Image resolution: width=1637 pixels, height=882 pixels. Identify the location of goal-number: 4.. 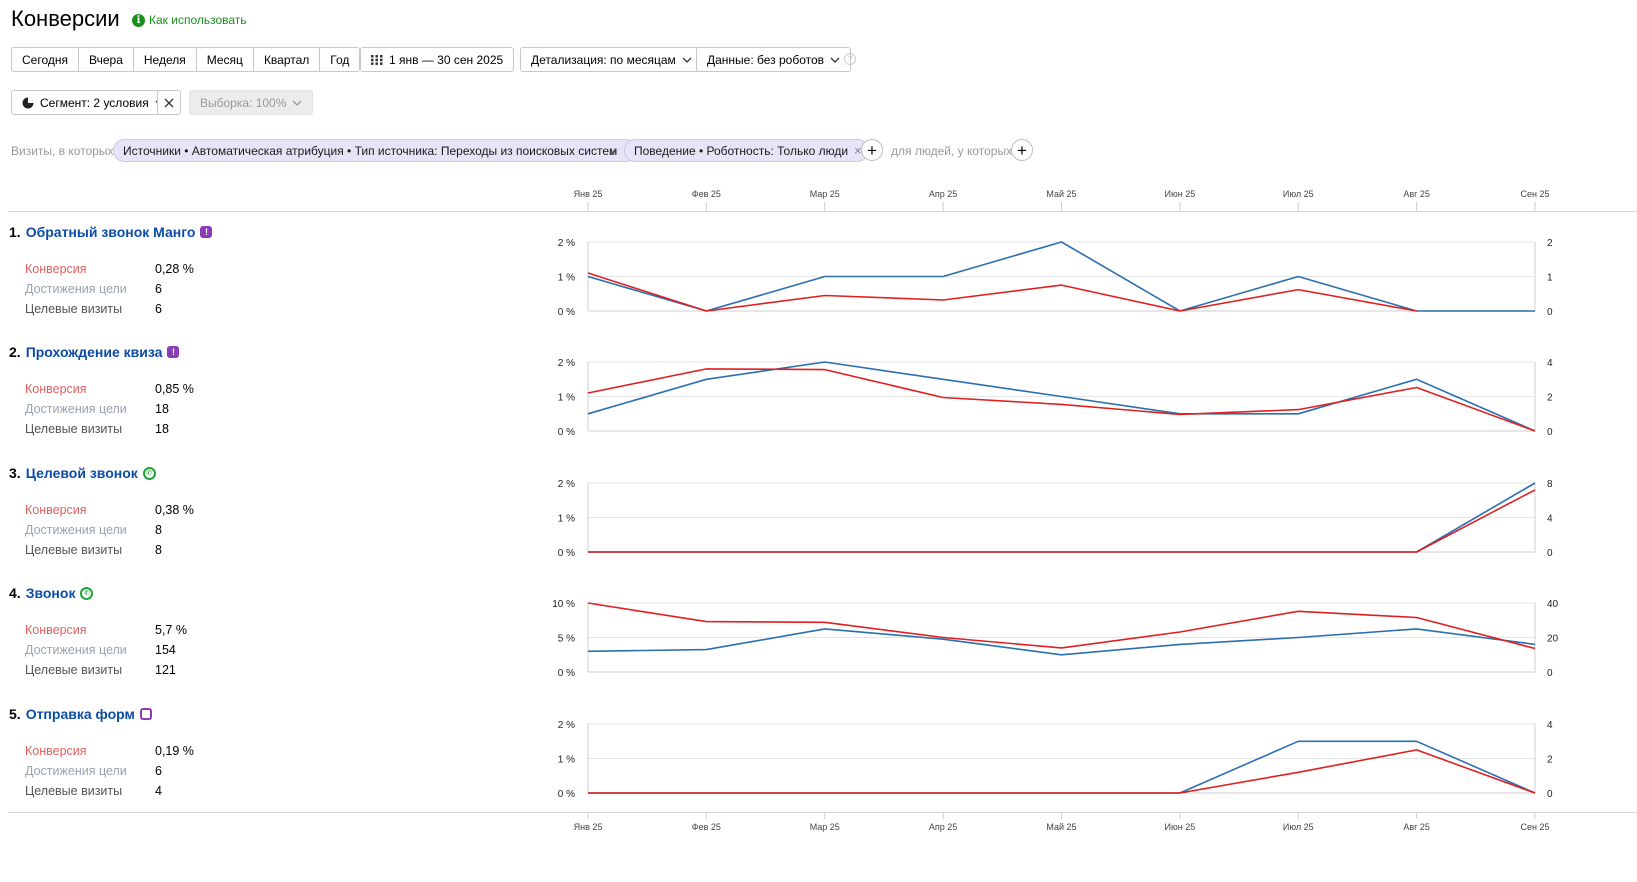
(15, 593).